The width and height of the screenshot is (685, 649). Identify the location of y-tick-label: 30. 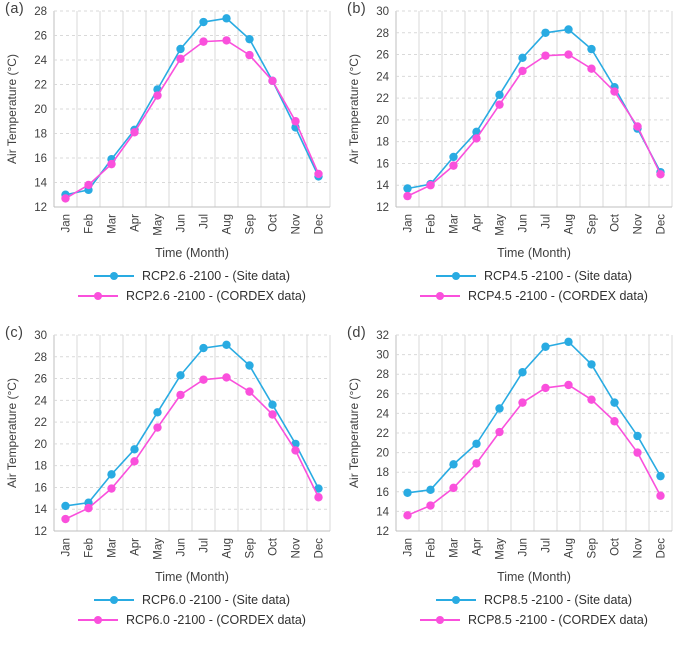
(40, 336).